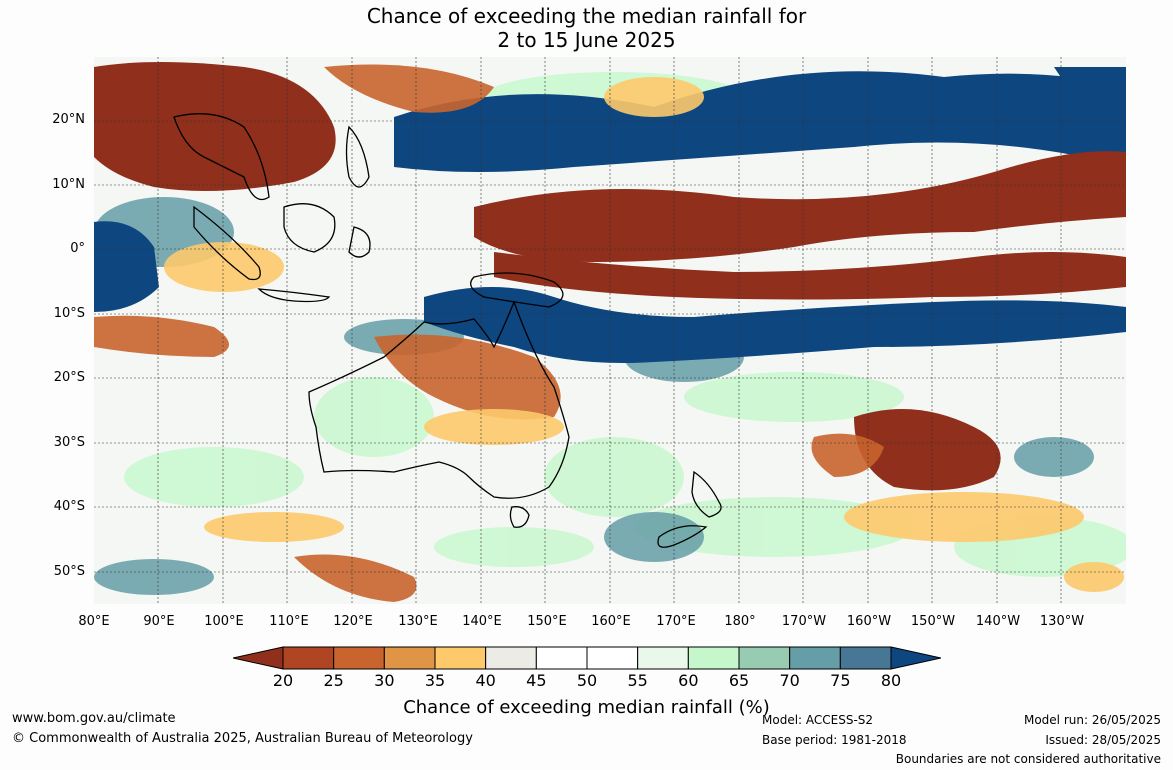 This screenshot has width=1173, height=770. I want to click on footer-website: www.bom.gov.au/climate, so click(94, 718).